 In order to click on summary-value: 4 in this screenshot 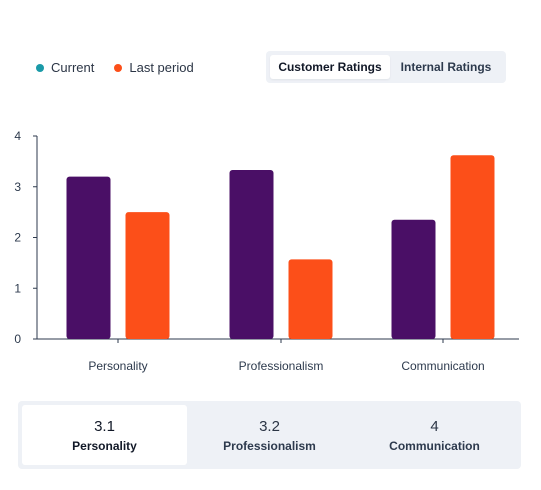, I will do `click(434, 426)`.